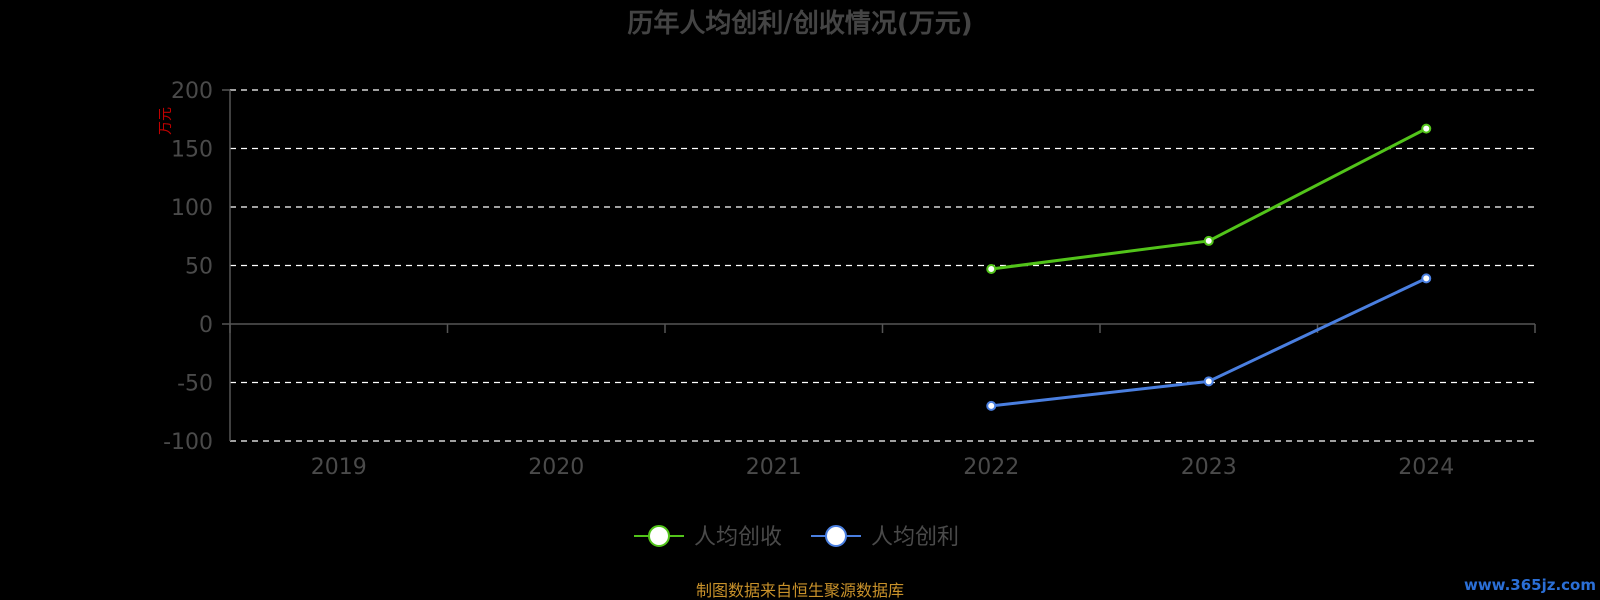 The image size is (1600, 600). I want to click on x-tick-label: 2021, so click(774, 467).